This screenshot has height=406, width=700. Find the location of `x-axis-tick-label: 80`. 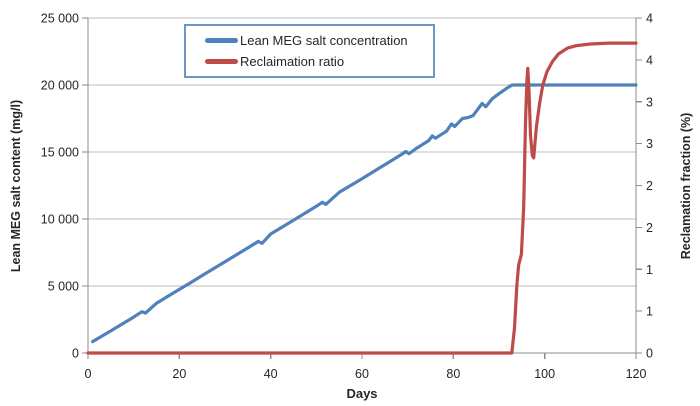

x-axis-tick-label: 80 is located at coordinates (453, 374).